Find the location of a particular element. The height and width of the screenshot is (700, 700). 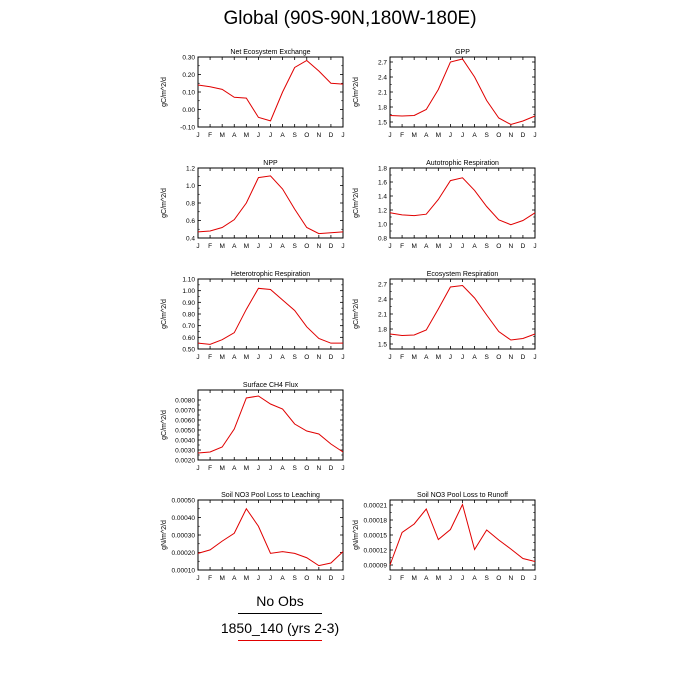

y-tick-label: 0.6 is located at coordinates (190, 221).